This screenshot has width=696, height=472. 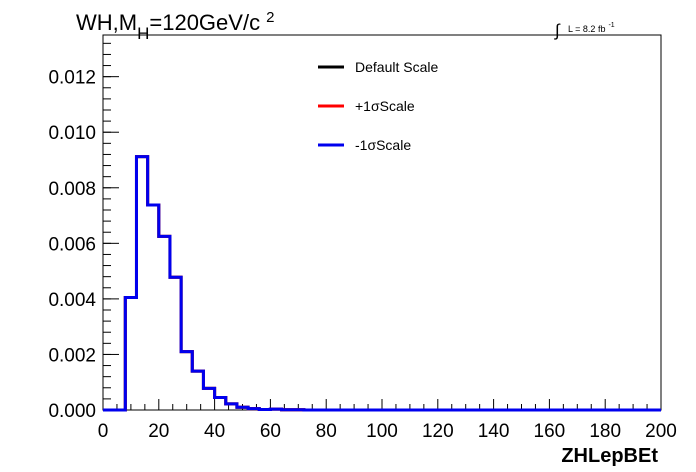 What do you see at coordinates (270, 431) in the screenshot?
I see `x-tick-label: 60` at bounding box center [270, 431].